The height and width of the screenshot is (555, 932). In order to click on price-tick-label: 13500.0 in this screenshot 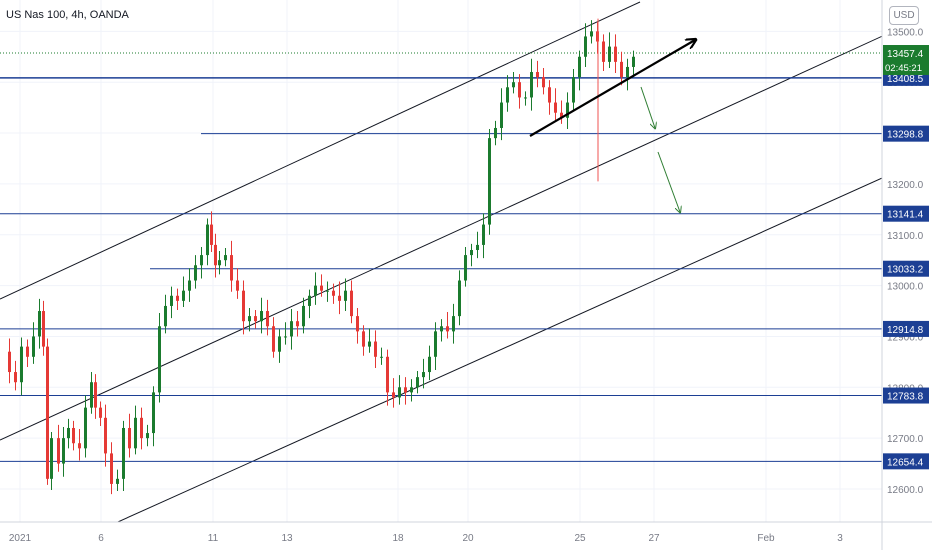, I will do `click(905, 32)`.